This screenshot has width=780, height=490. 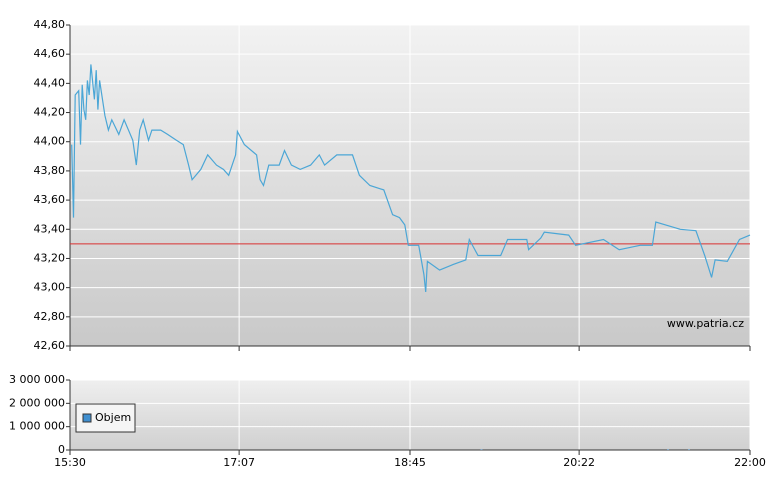 What do you see at coordinates (410, 462) in the screenshot?
I see `x-tick-label: 18:45` at bounding box center [410, 462].